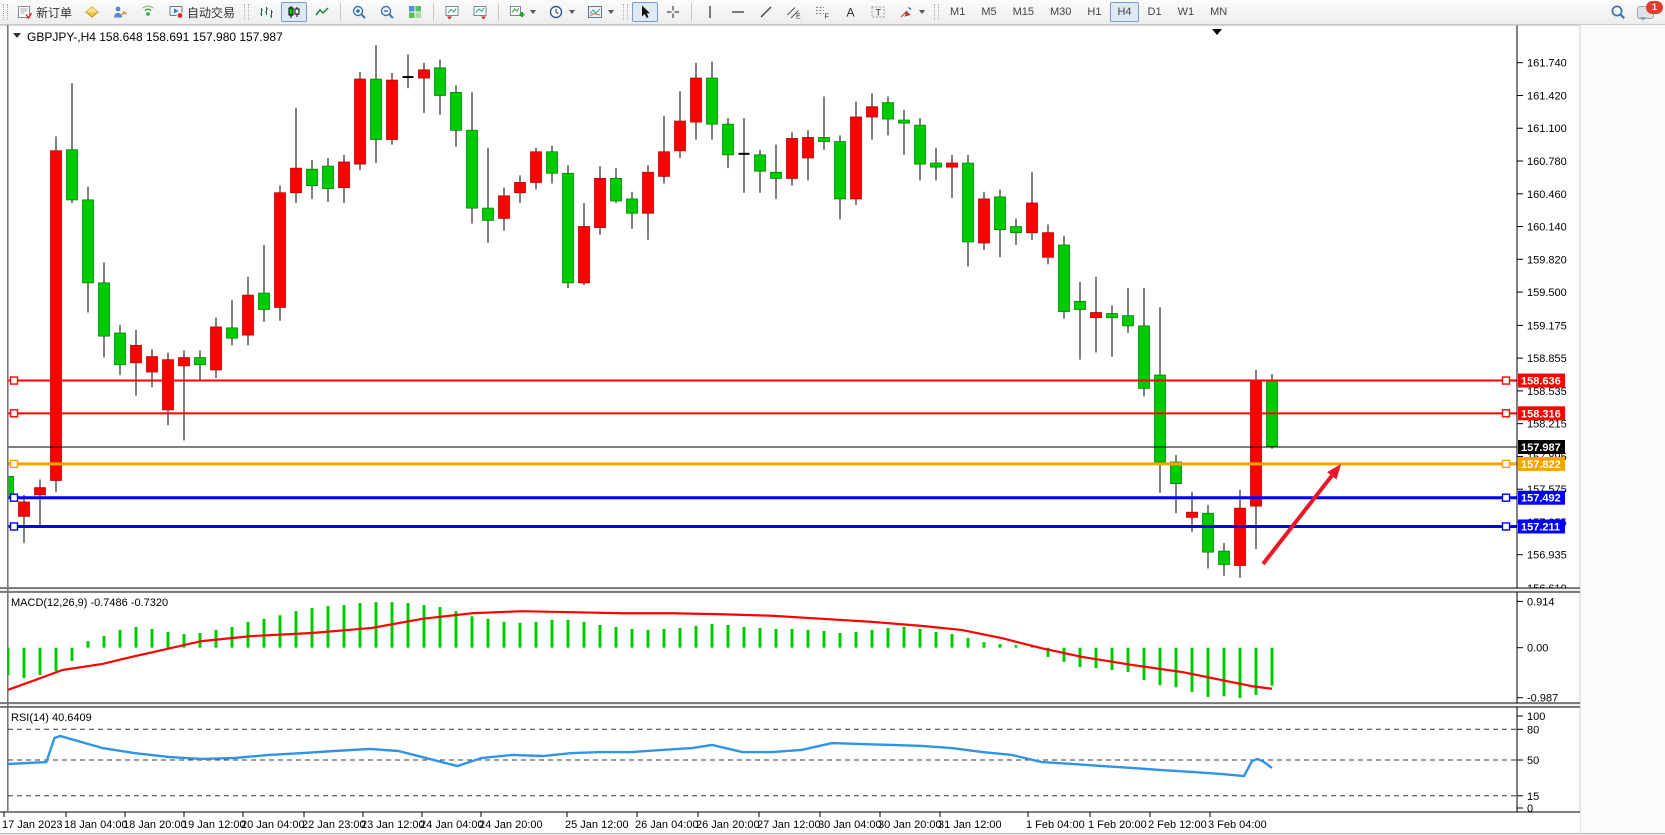 The width and height of the screenshot is (1665, 835). What do you see at coordinates (850, 12) in the screenshot?
I see `text-button: A` at bounding box center [850, 12].